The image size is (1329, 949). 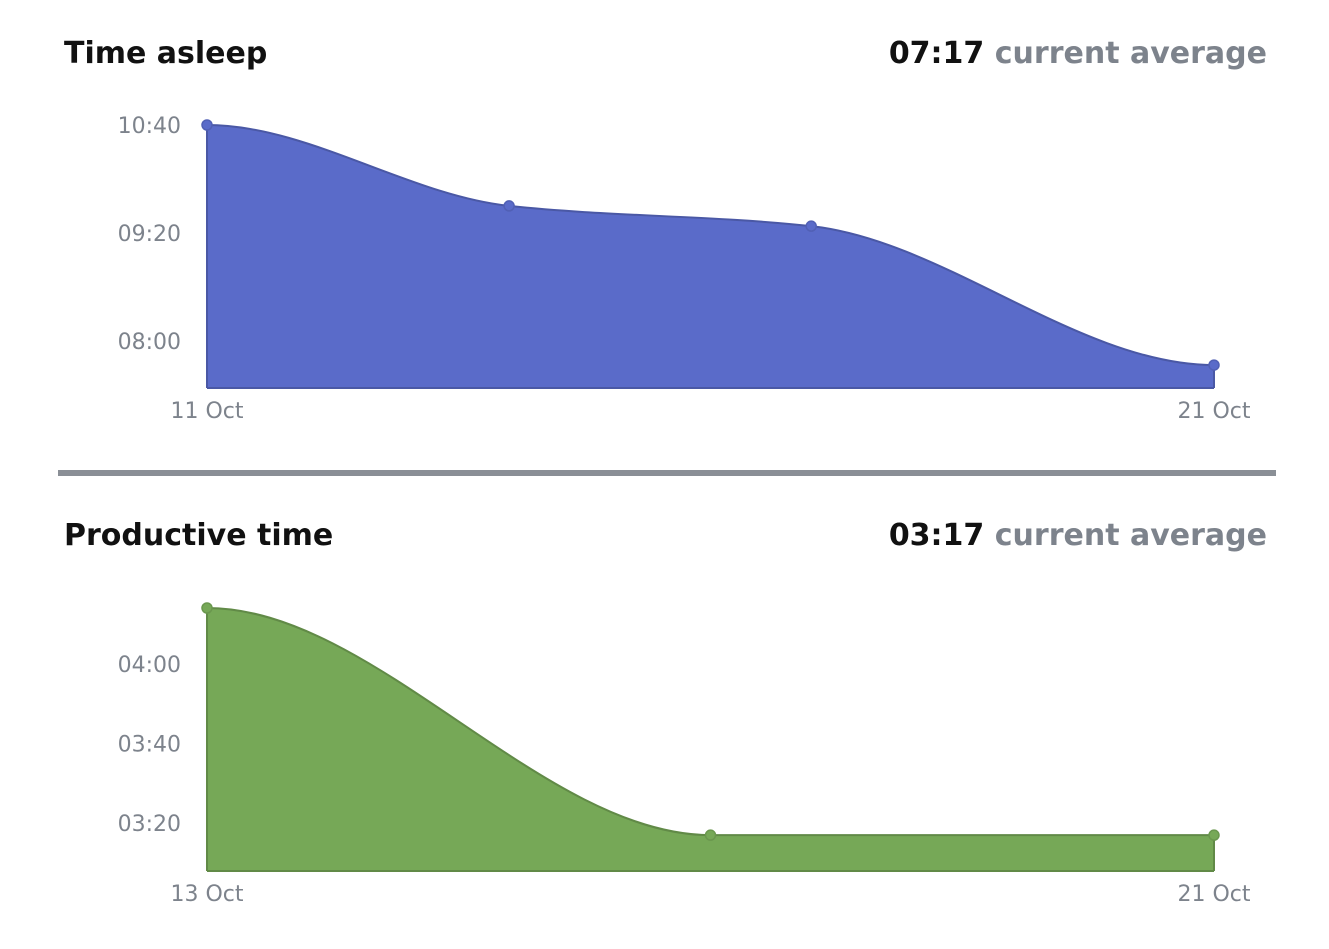 What do you see at coordinates (149, 744) in the screenshot?
I see `y-tick-label: 03:40` at bounding box center [149, 744].